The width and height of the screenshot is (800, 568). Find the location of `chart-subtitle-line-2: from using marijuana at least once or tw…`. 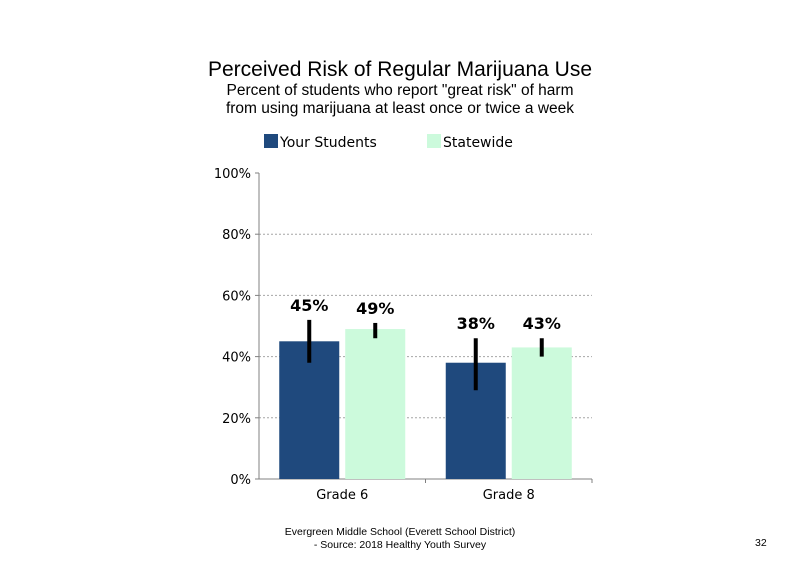

chart-subtitle-line-2: from using marijuana at least once or tw… is located at coordinates (400, 108).